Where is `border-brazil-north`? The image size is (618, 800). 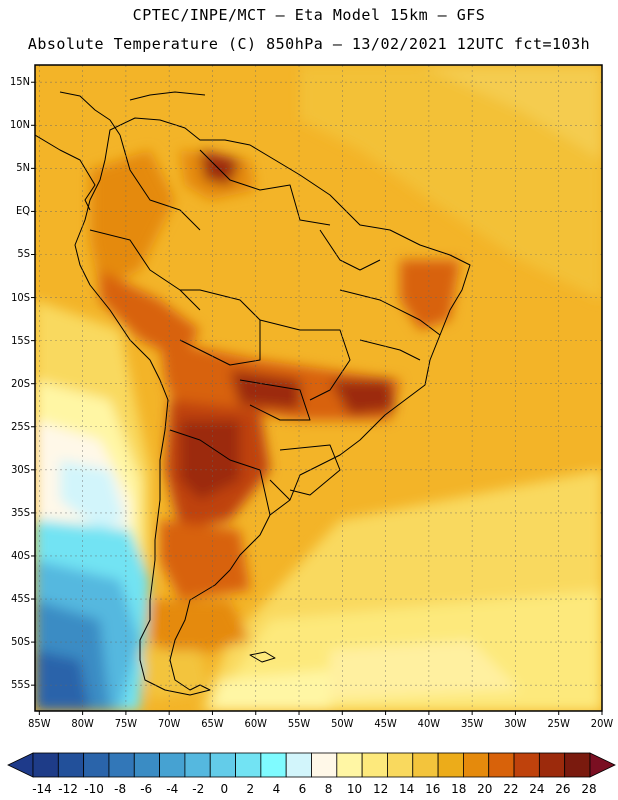
border-brazil-north is located at coordinates (350, 250).